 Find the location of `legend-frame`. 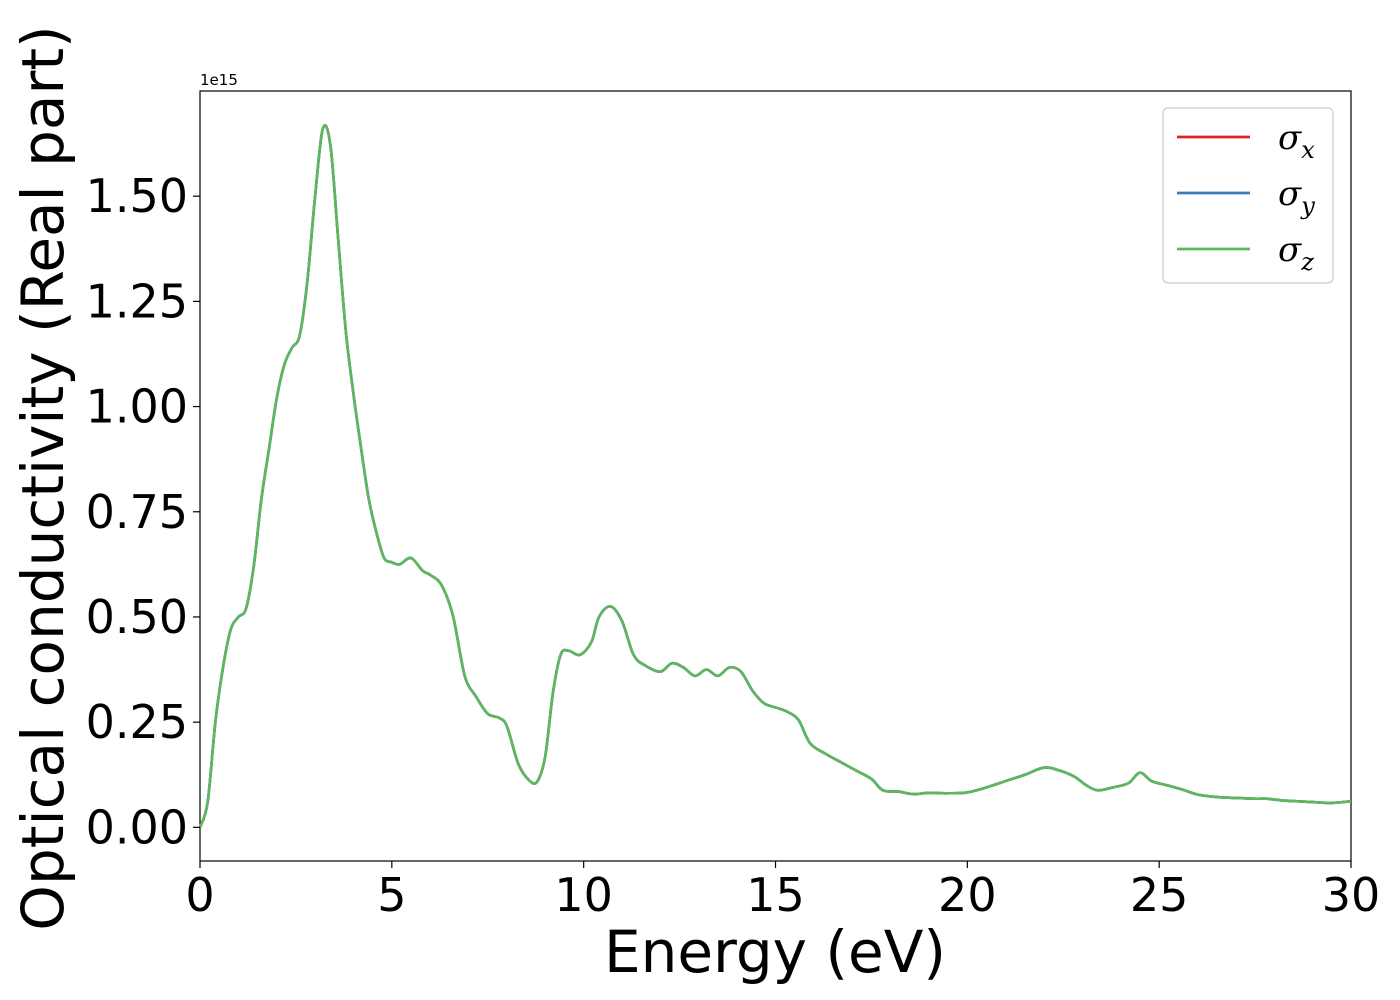

legend-frame is located at coordinates (1248, 195).